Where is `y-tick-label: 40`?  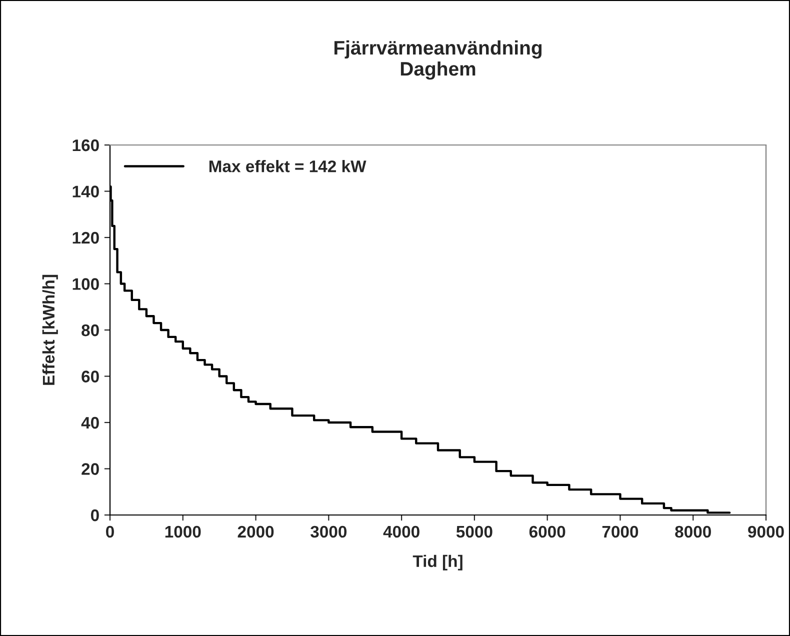
y-tick-label: 40 is located at coordinates (90, 422).